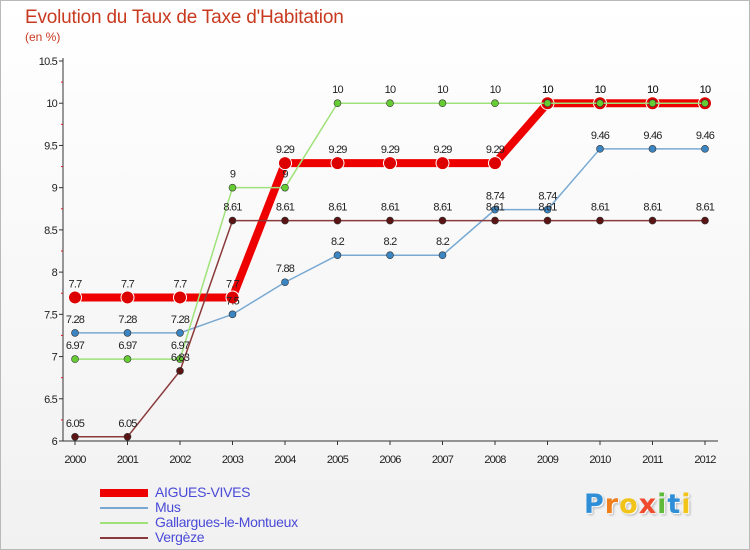 The width and height of the screenshot is (750, 550). Describe the element at coordinates (75, 460) in the screenshot. I see `x-tick-label: 2000` at that location.